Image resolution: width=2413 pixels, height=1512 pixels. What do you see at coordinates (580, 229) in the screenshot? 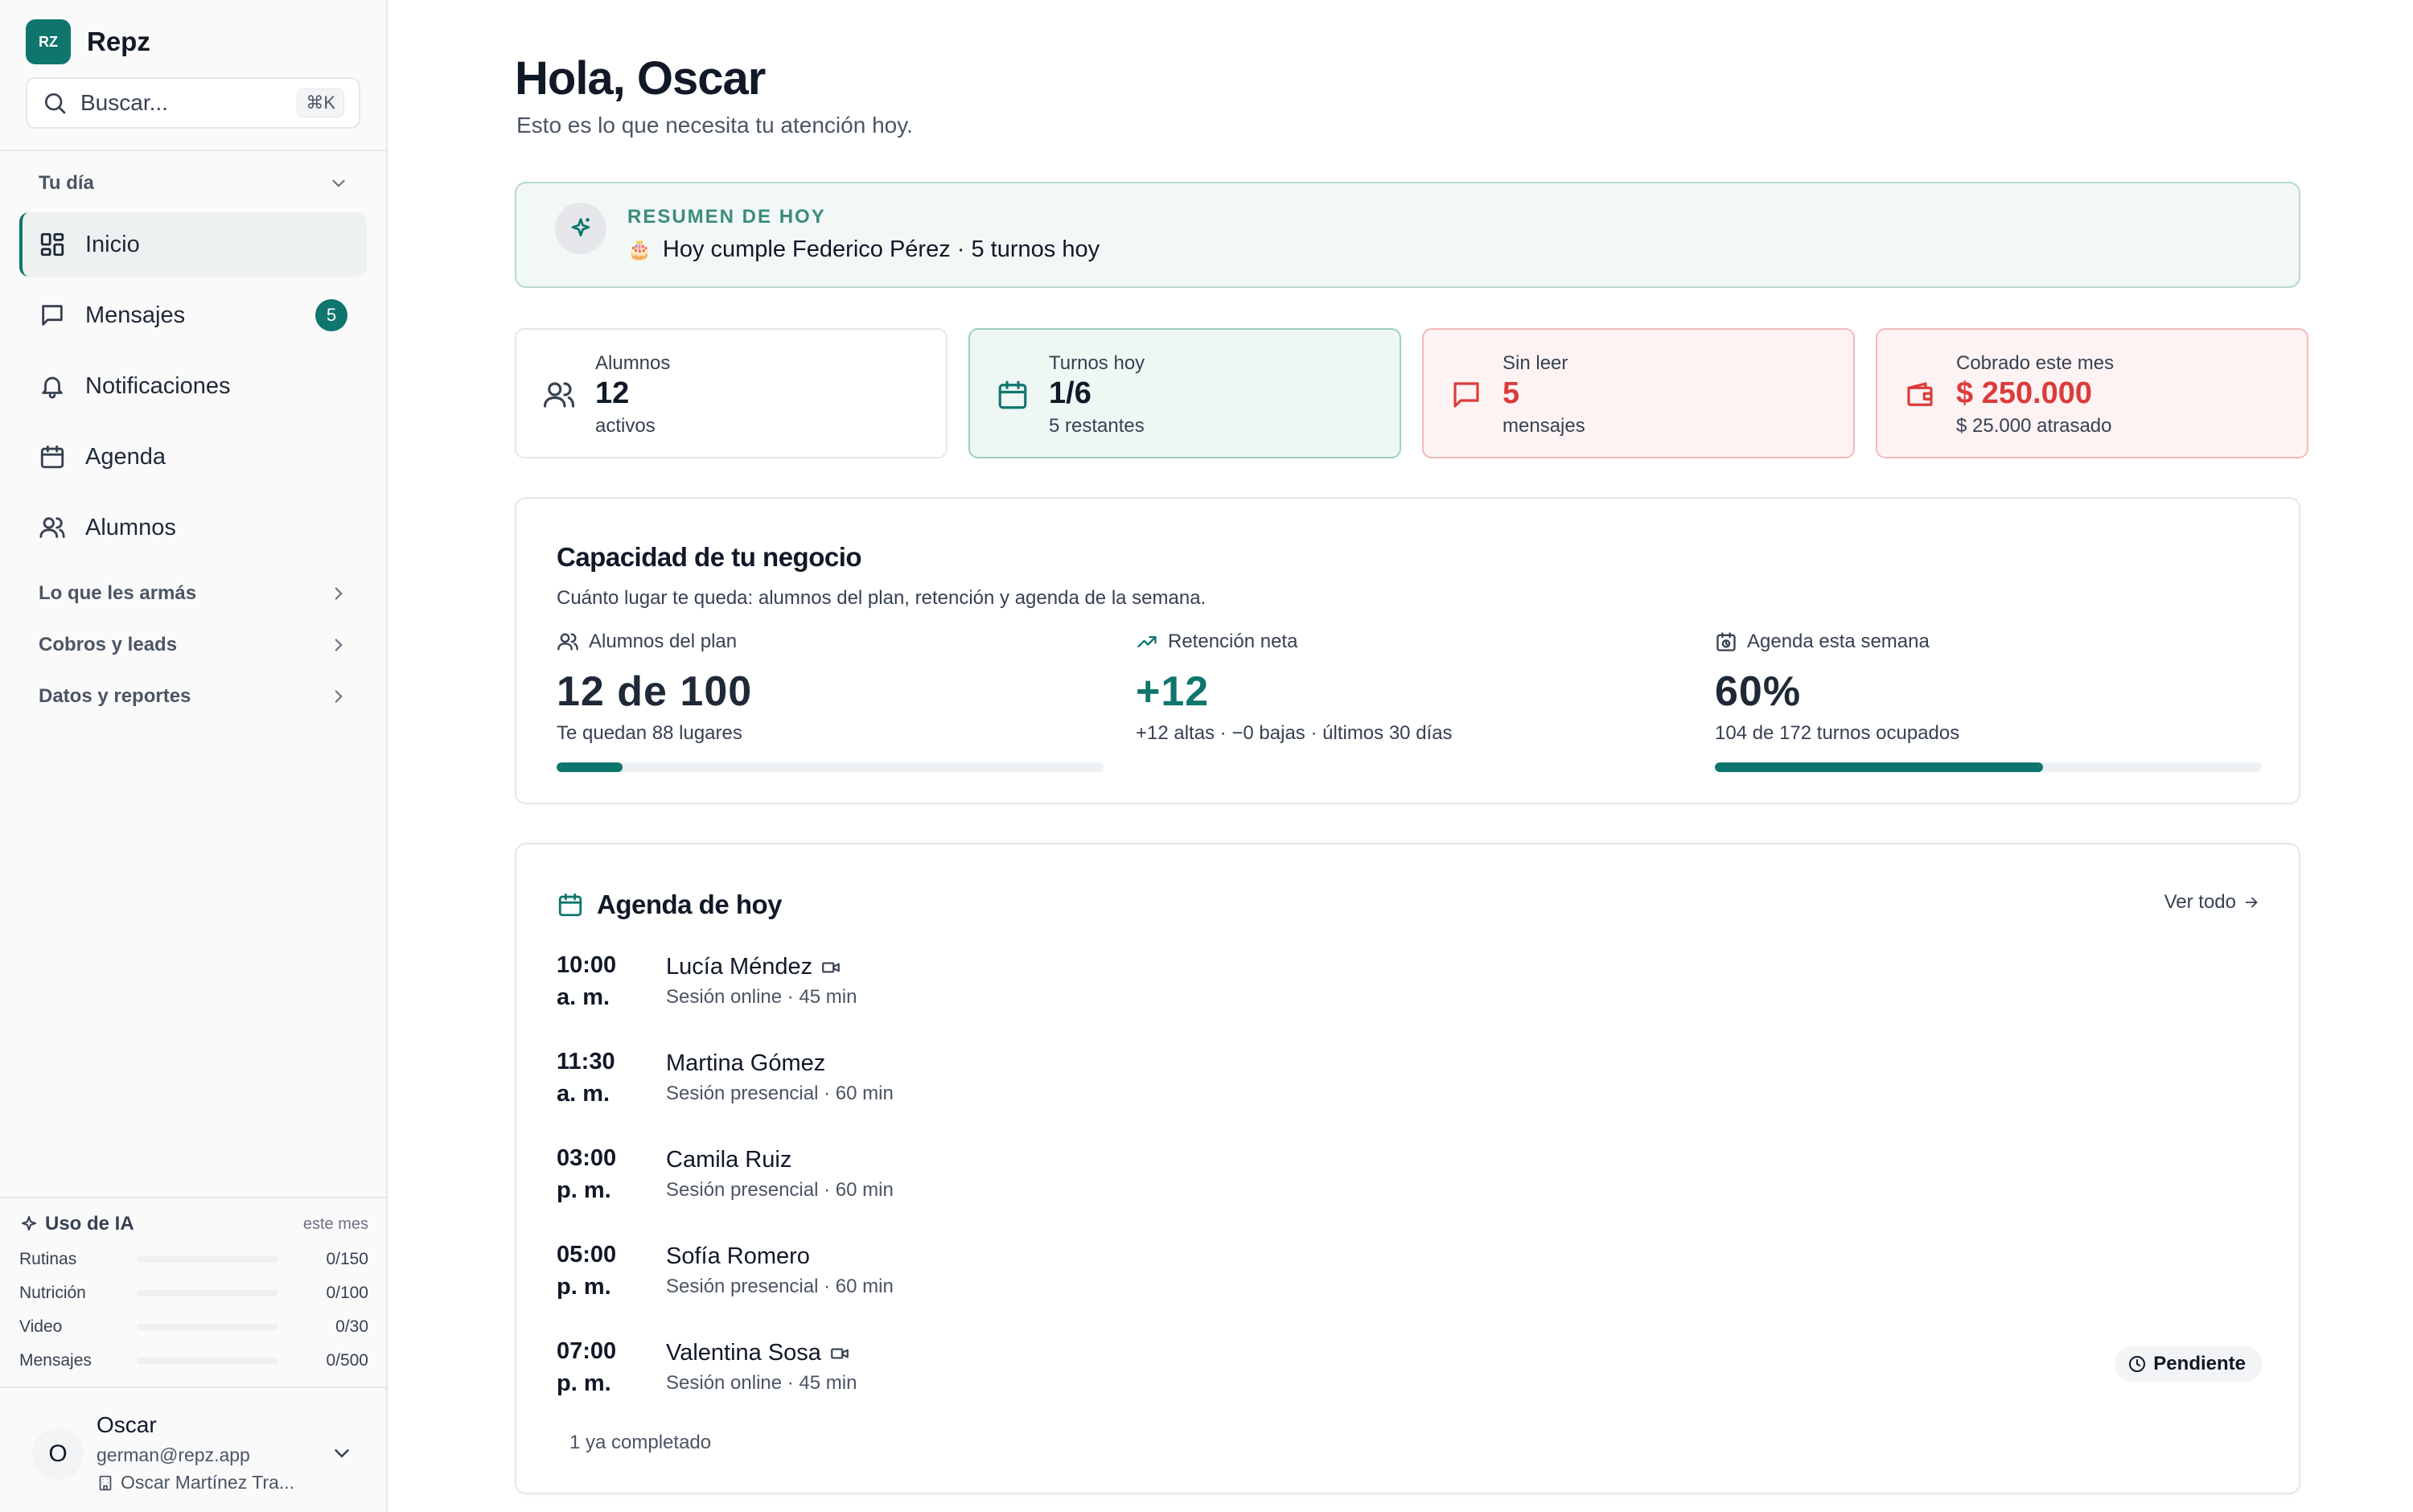
I see `summary-icon-wrap` at bounding box center [580, 229].